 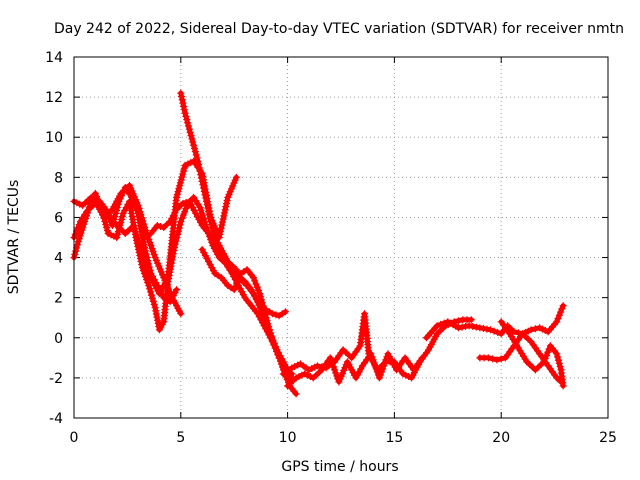 What do you see at coordinates (54, 138) in the screenshot?
I see `y-tick-label: 10` at bounding box center [54, 138].